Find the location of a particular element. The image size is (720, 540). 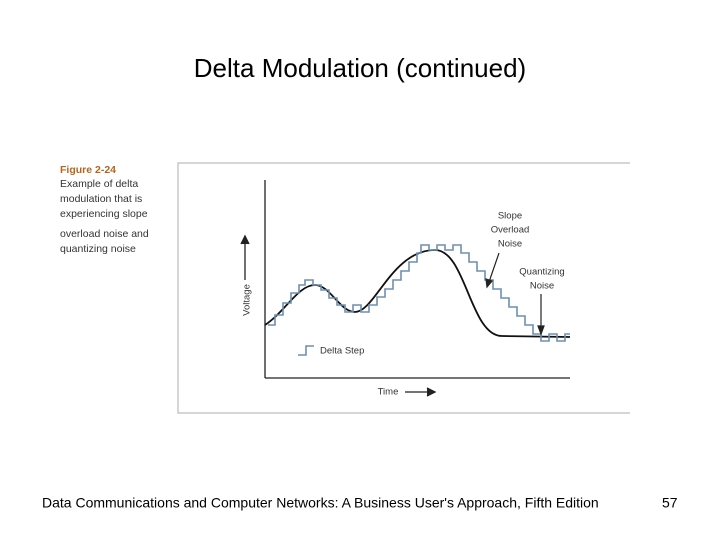

page-number: 57 is located at coordinates (670, 503).